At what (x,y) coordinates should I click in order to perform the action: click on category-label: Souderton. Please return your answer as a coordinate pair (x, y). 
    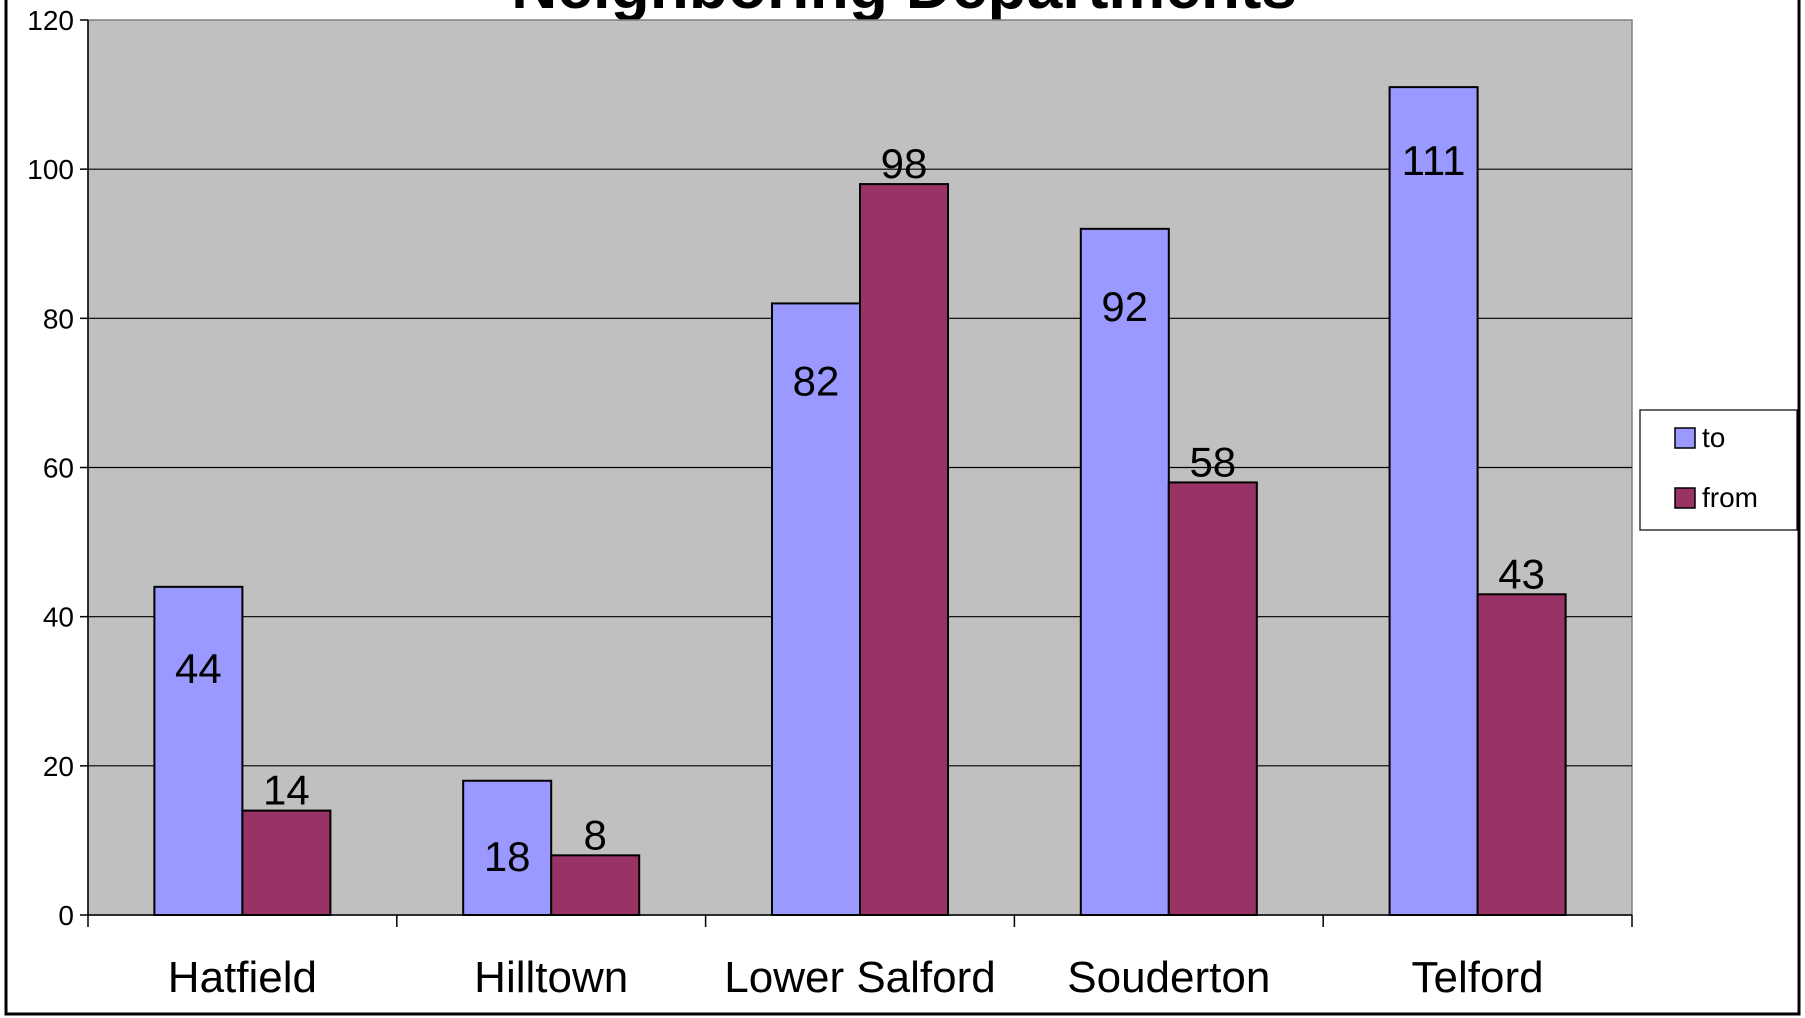
    Looking at the image, I should click on (1168, 977).